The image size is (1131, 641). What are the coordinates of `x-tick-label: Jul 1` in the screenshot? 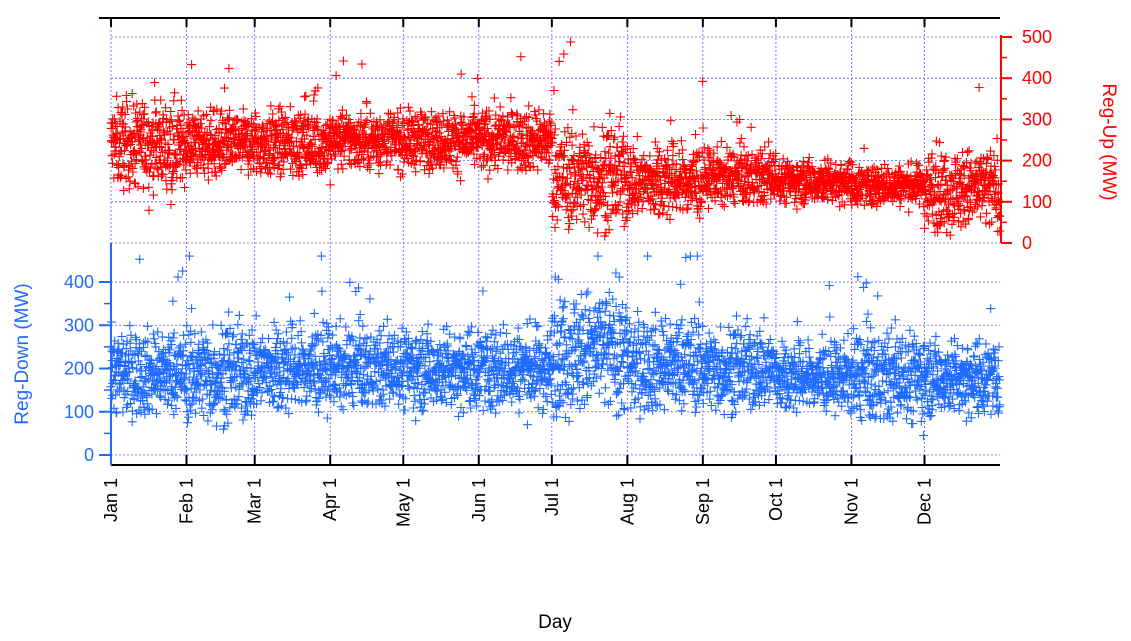 It's located at (552, 497).